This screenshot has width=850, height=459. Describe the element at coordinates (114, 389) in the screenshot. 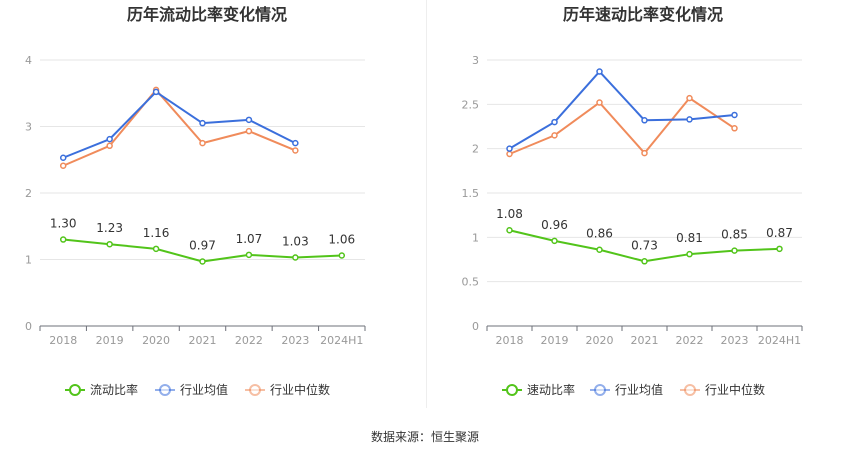

I see `legend-label: 流动比率` at that location.